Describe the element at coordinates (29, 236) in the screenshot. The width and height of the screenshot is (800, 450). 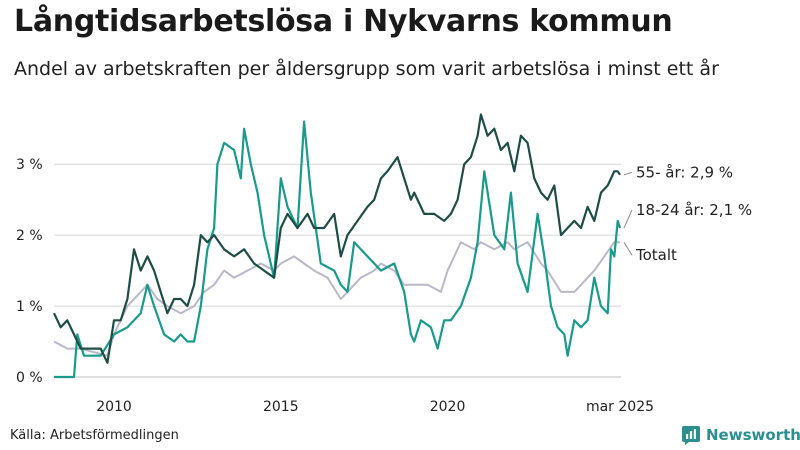
I see `y-tick-label: 2 %` at that location.